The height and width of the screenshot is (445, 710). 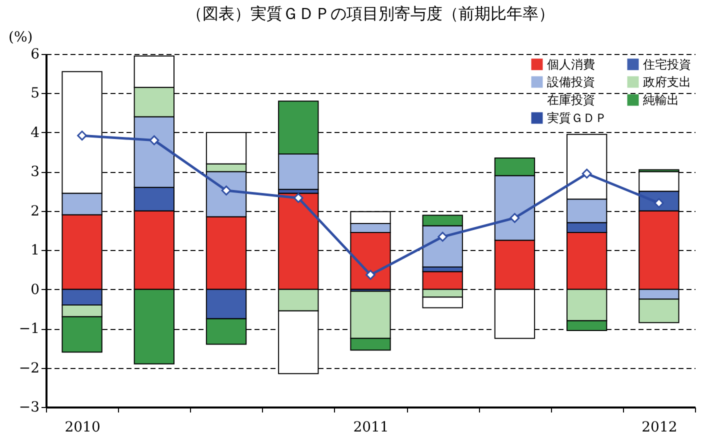 What do you see at coordinates (667, 82) in the screenshot?
I see `legend-label: 政府支出` at bounding box center [667, 82].